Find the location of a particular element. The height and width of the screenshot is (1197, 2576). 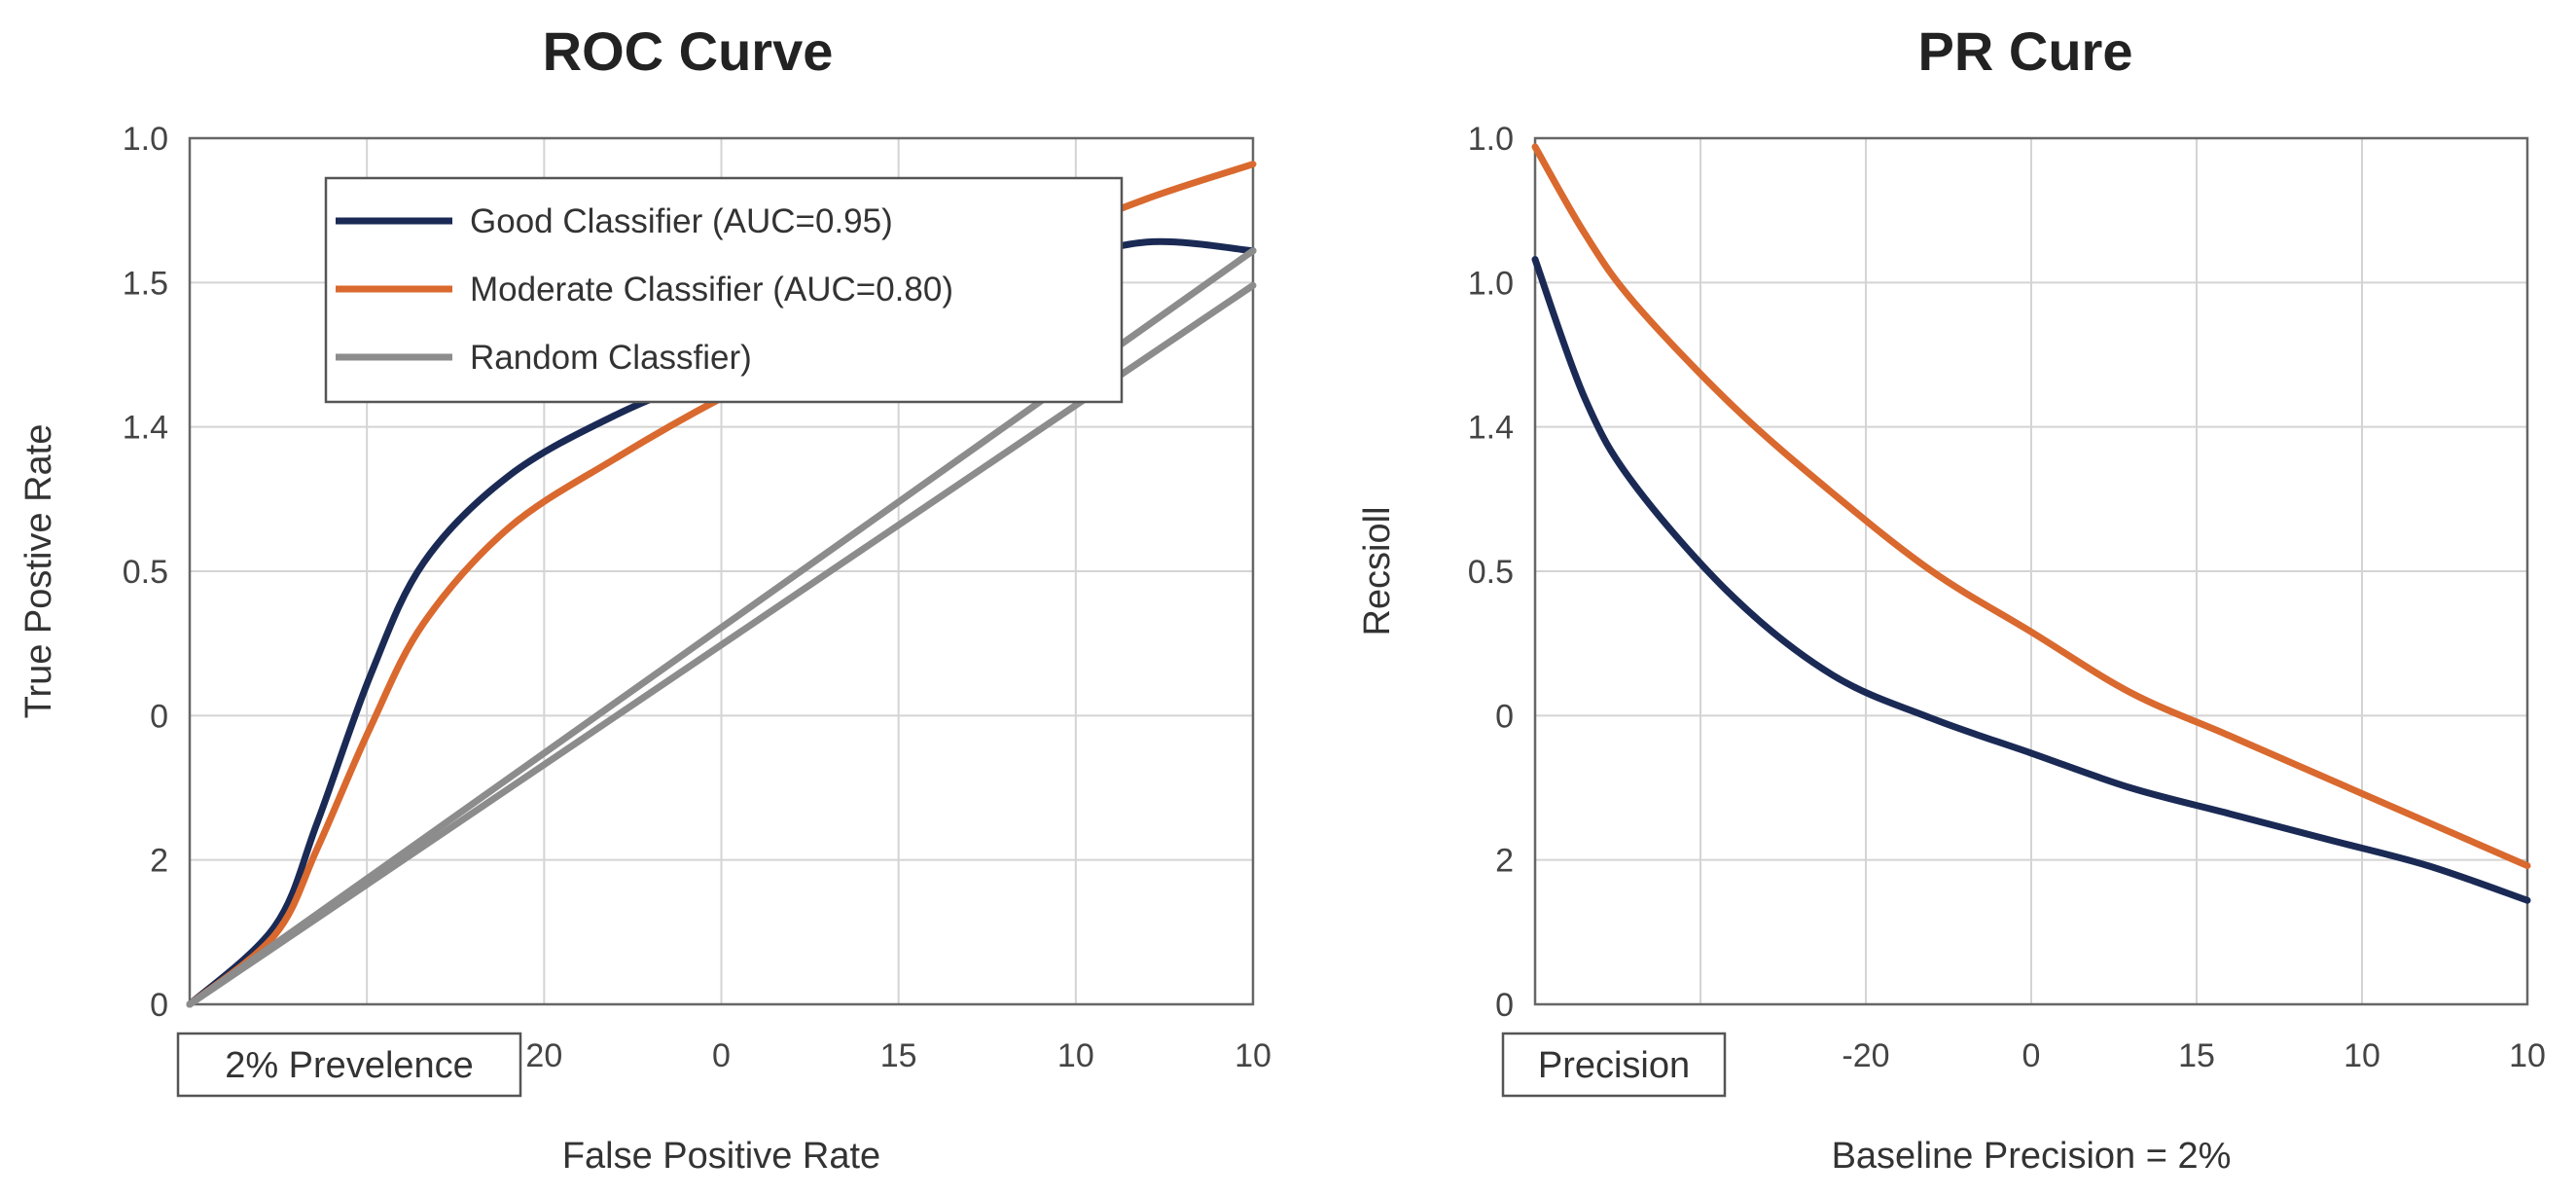

x-axis-label: Baseline Precision = 2% is located at coordinates (2032, 1156).